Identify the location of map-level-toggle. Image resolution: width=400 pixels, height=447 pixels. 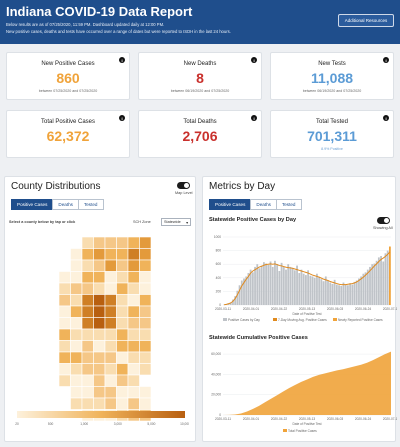
(183, 185).